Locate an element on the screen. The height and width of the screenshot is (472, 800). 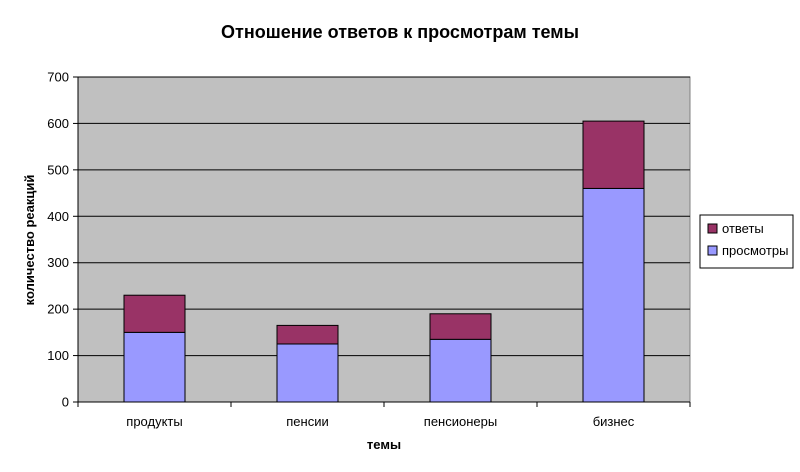
y-tick-label: 0 is located at coordinates (65, 402).